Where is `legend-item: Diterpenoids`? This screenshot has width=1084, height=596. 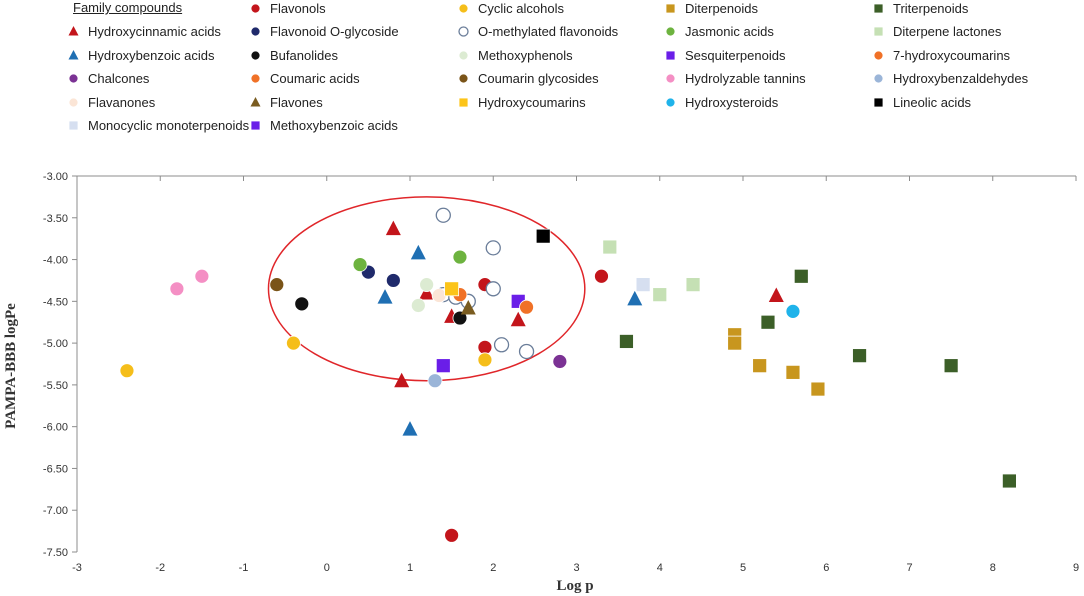
legend-item: Diterpenoids is located at coordinates (711, 8).